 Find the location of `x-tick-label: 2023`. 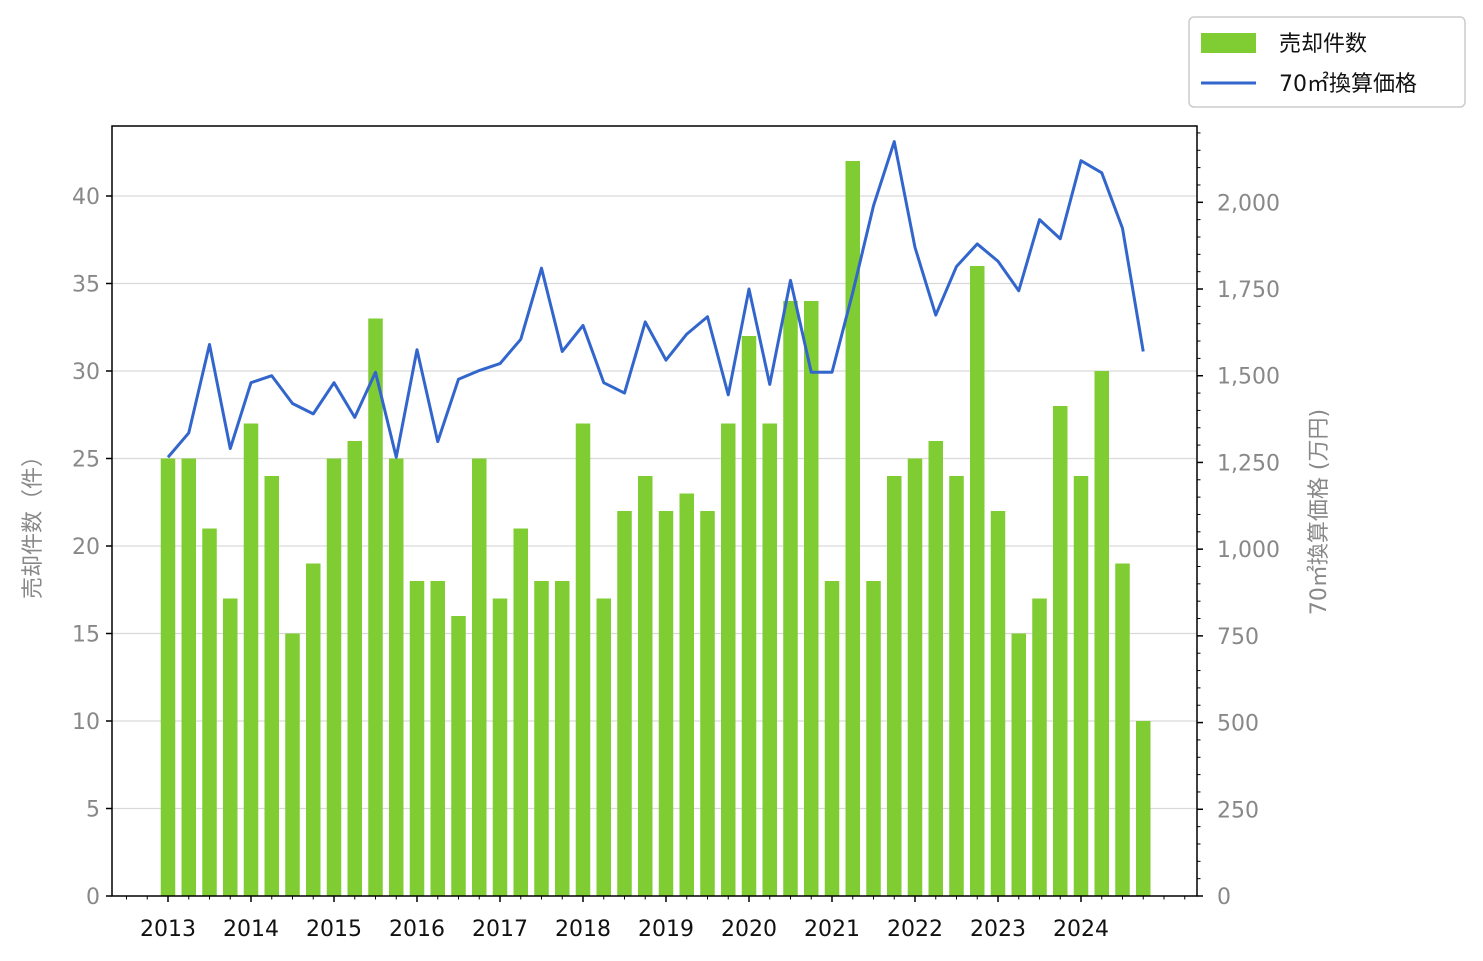

x-tick-label: 2023 is located at coordinates (998, 929).